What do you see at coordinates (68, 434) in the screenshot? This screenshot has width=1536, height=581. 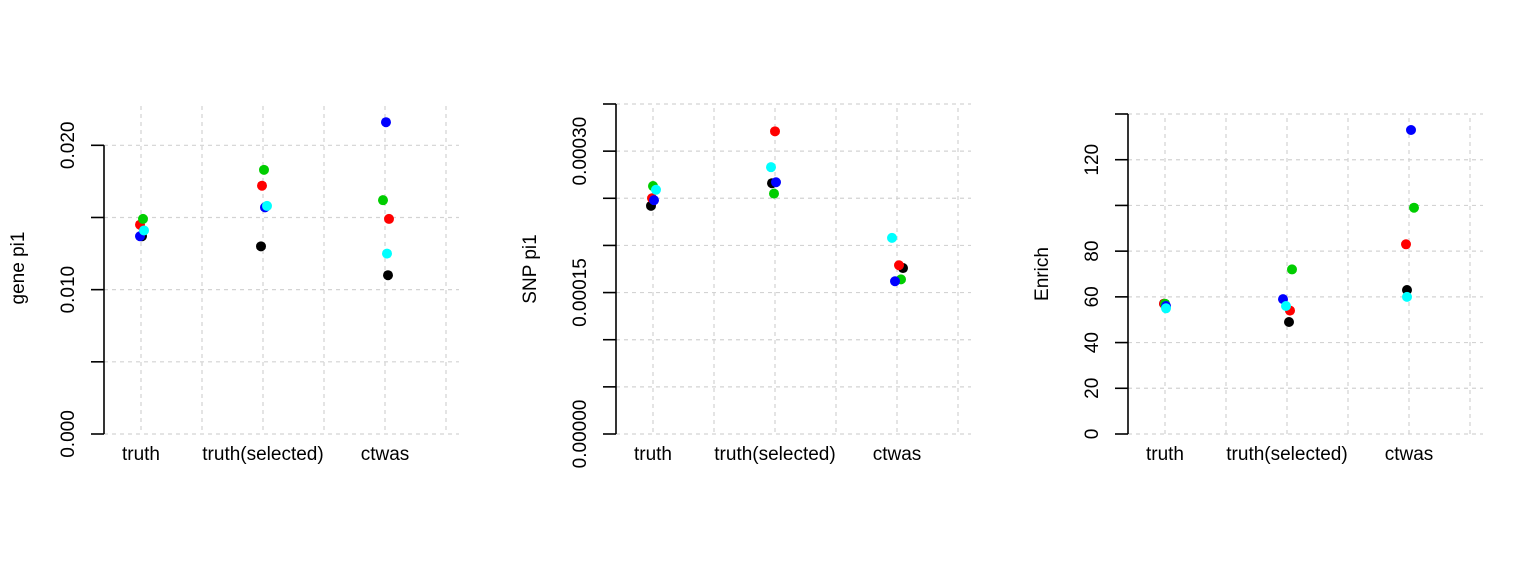 I see `y-tick-label: 0.000` at bounding box center [68, 434].